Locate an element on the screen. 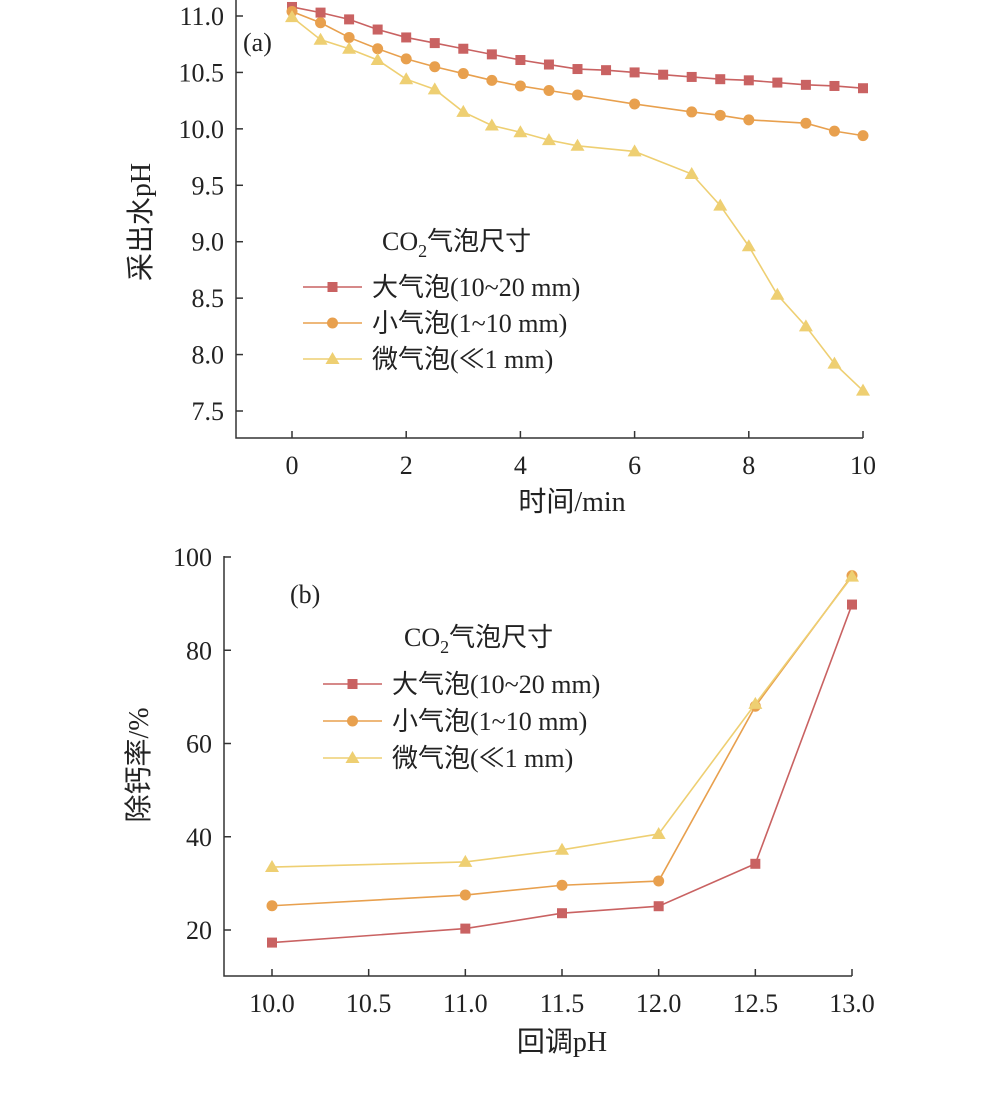 The image size is (1001, 1115). legend-entry: 小气泡(1~10 mm) is located at coordinates (455, 721).